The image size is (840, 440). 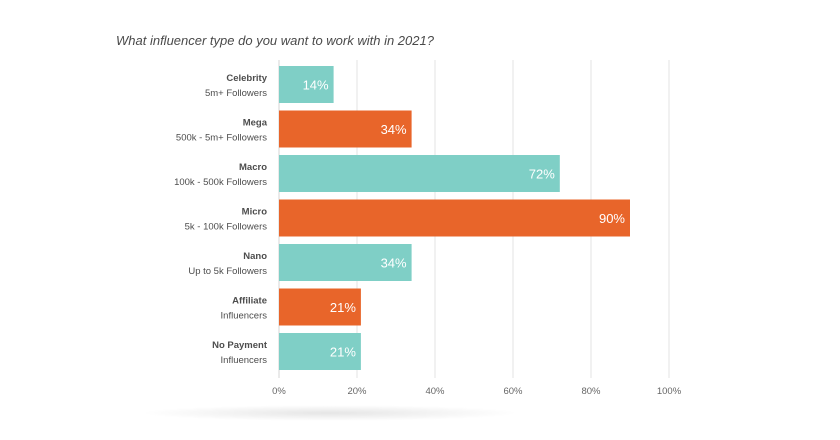 What do you see at coordinates (357, 391) in the screenshot?
I see `x-tick-label: 20%` at bounding box center [357, 391].